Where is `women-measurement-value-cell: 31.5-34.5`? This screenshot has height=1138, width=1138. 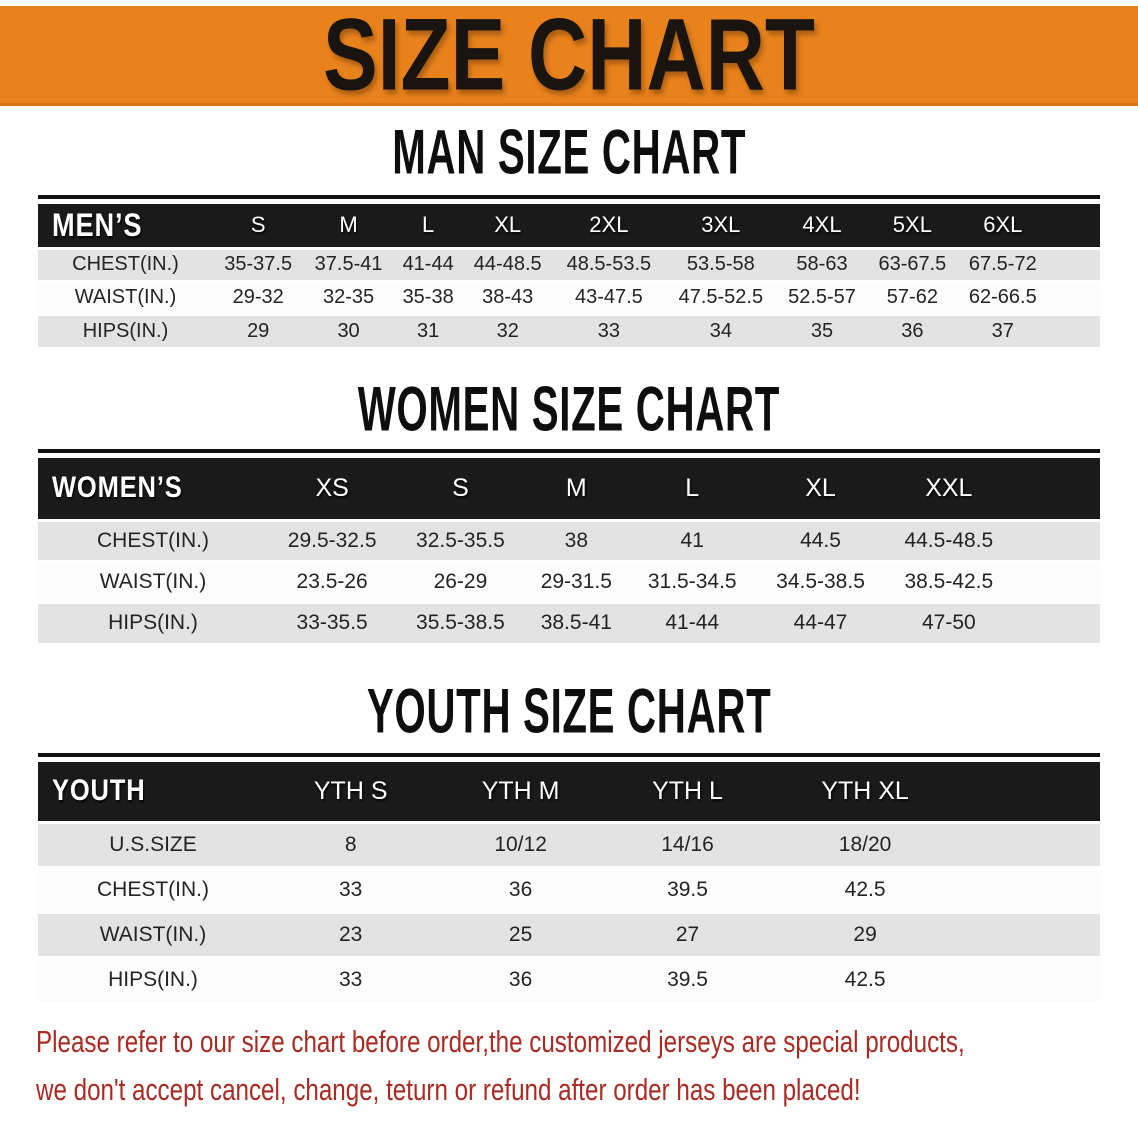 women-measurement-value-cell: 31.5-34.5 is located at coordinates (692, 580).